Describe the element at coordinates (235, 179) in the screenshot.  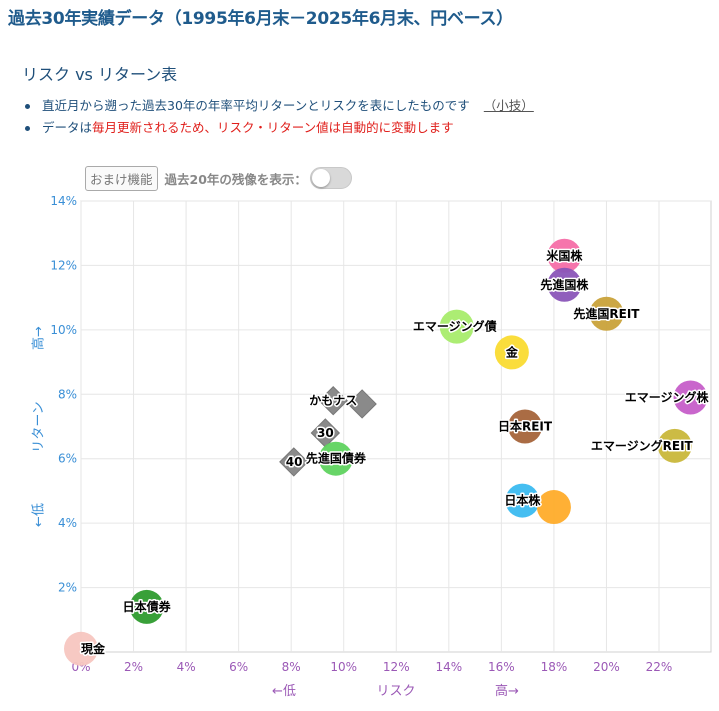
I see `afterimage-toggle-label: 過去20年の残像を表示：` at that location.